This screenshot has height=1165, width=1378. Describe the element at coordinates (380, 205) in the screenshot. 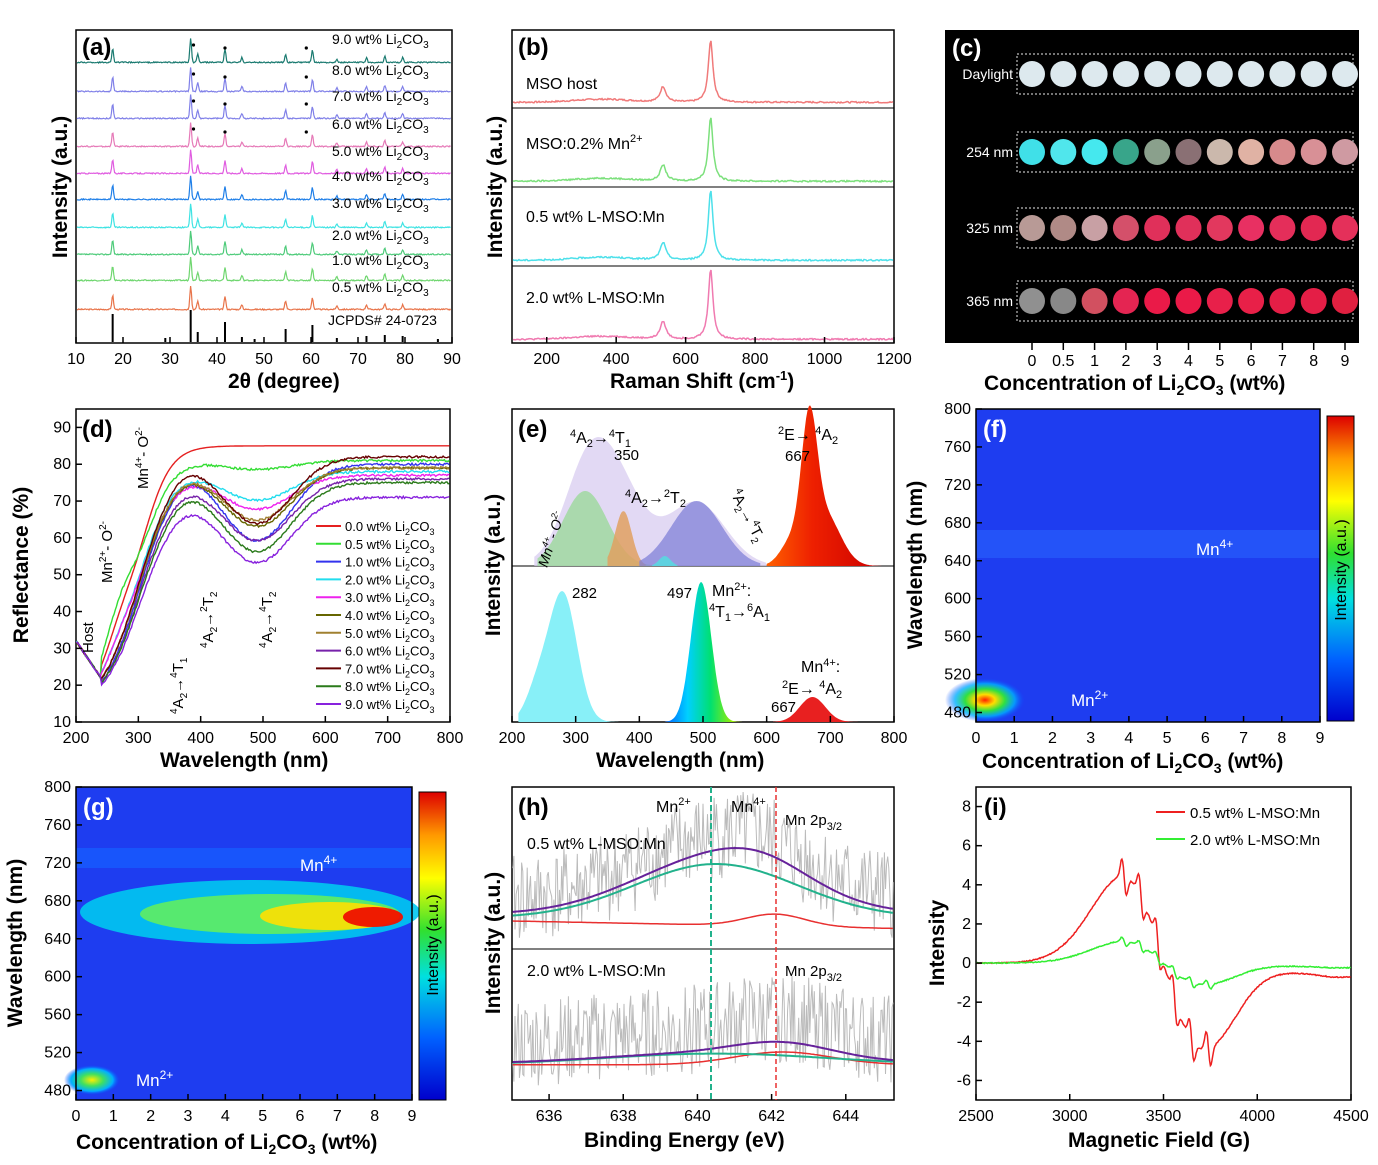

I see `xrd-series-label: 3.0 wt% Li2CO3` at that location.